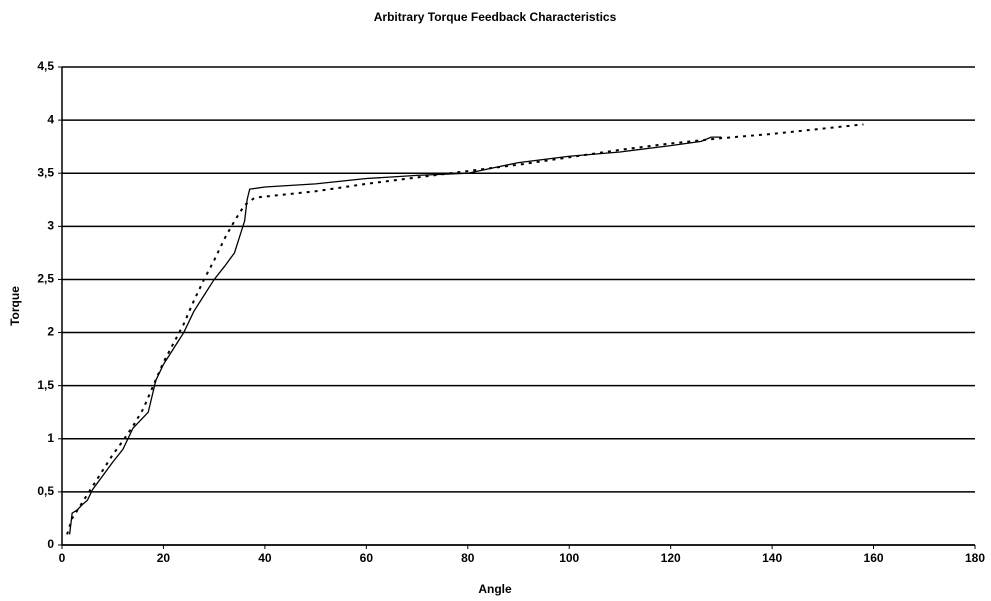 This screenshot has width=991, height=601. What do you see at coordinates (164, 558) in the screenshot?
I see `x-tick-label: 20` at bounding box center [164, 558].